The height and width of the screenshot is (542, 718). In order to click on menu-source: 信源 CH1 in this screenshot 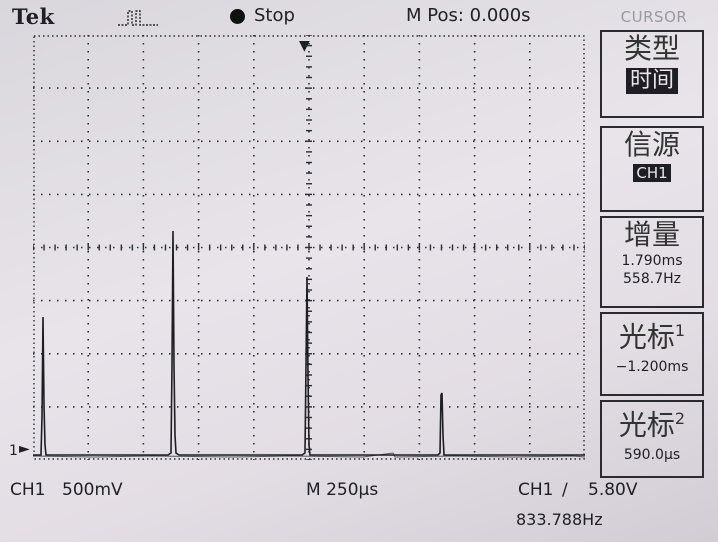, I will do `click(652, 169)`.